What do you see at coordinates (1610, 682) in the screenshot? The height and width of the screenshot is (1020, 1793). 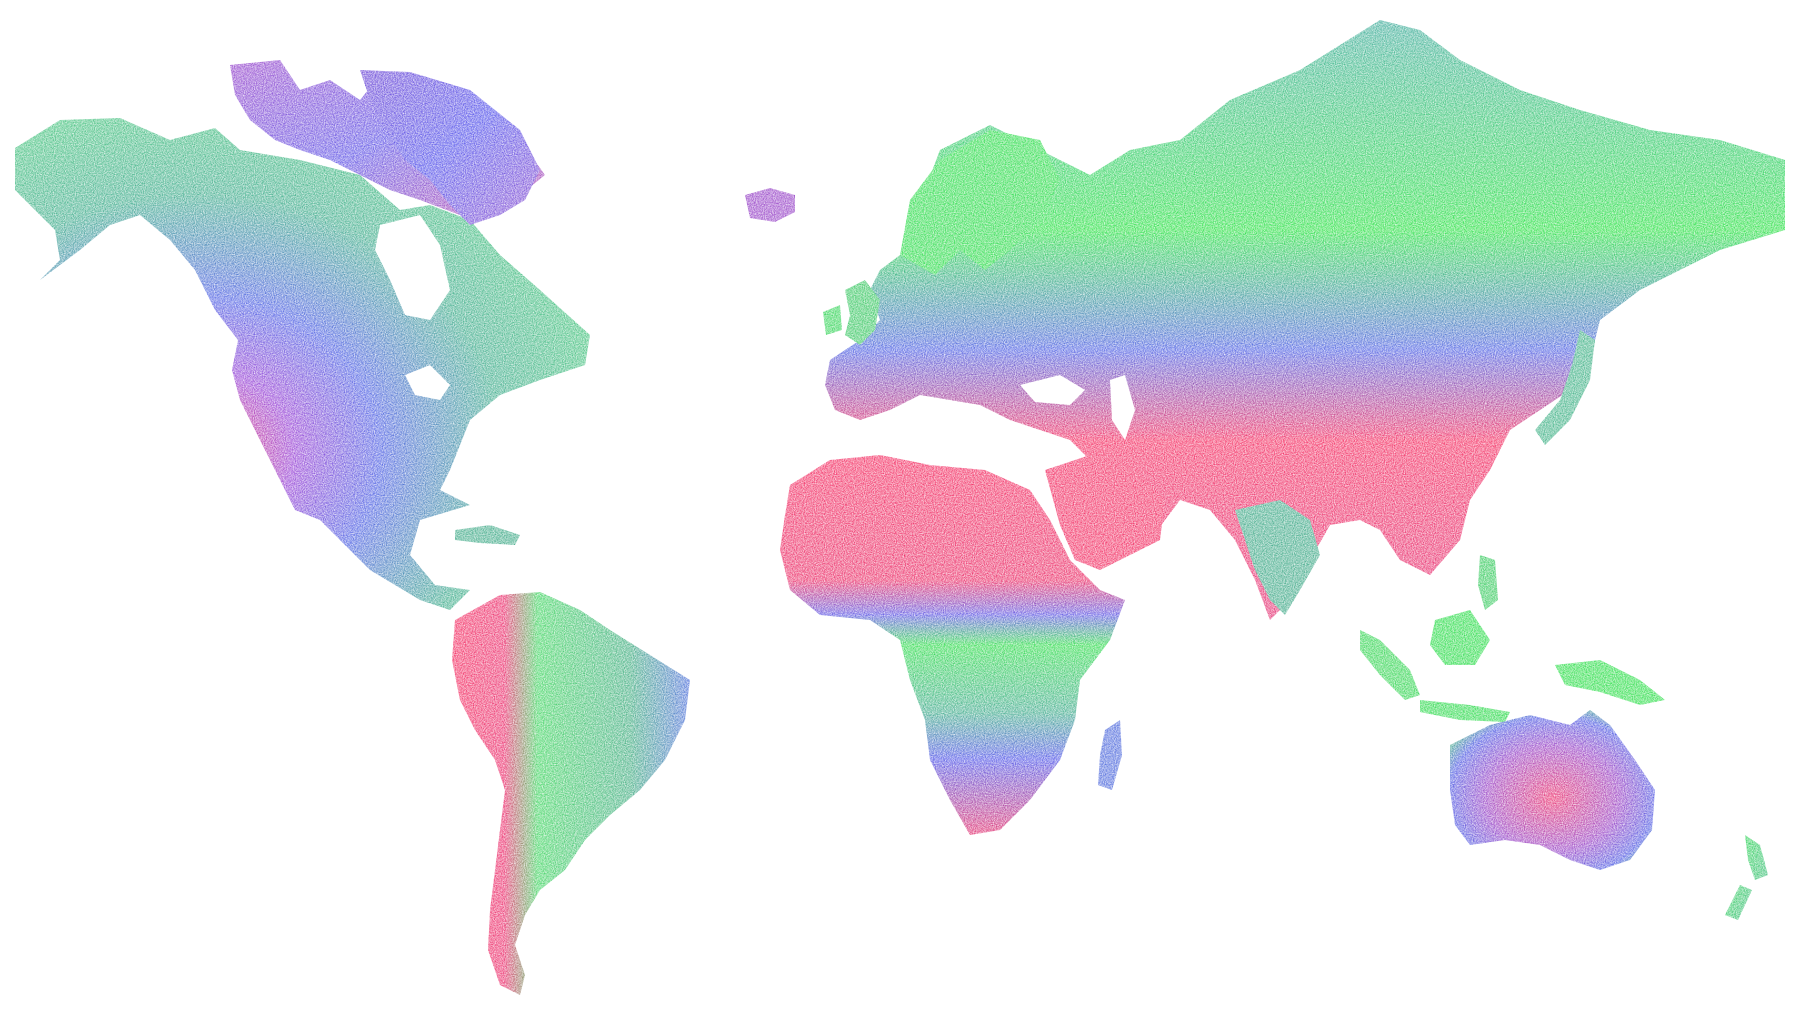 I see `new-guinea` at bounding box center [1610, 682].